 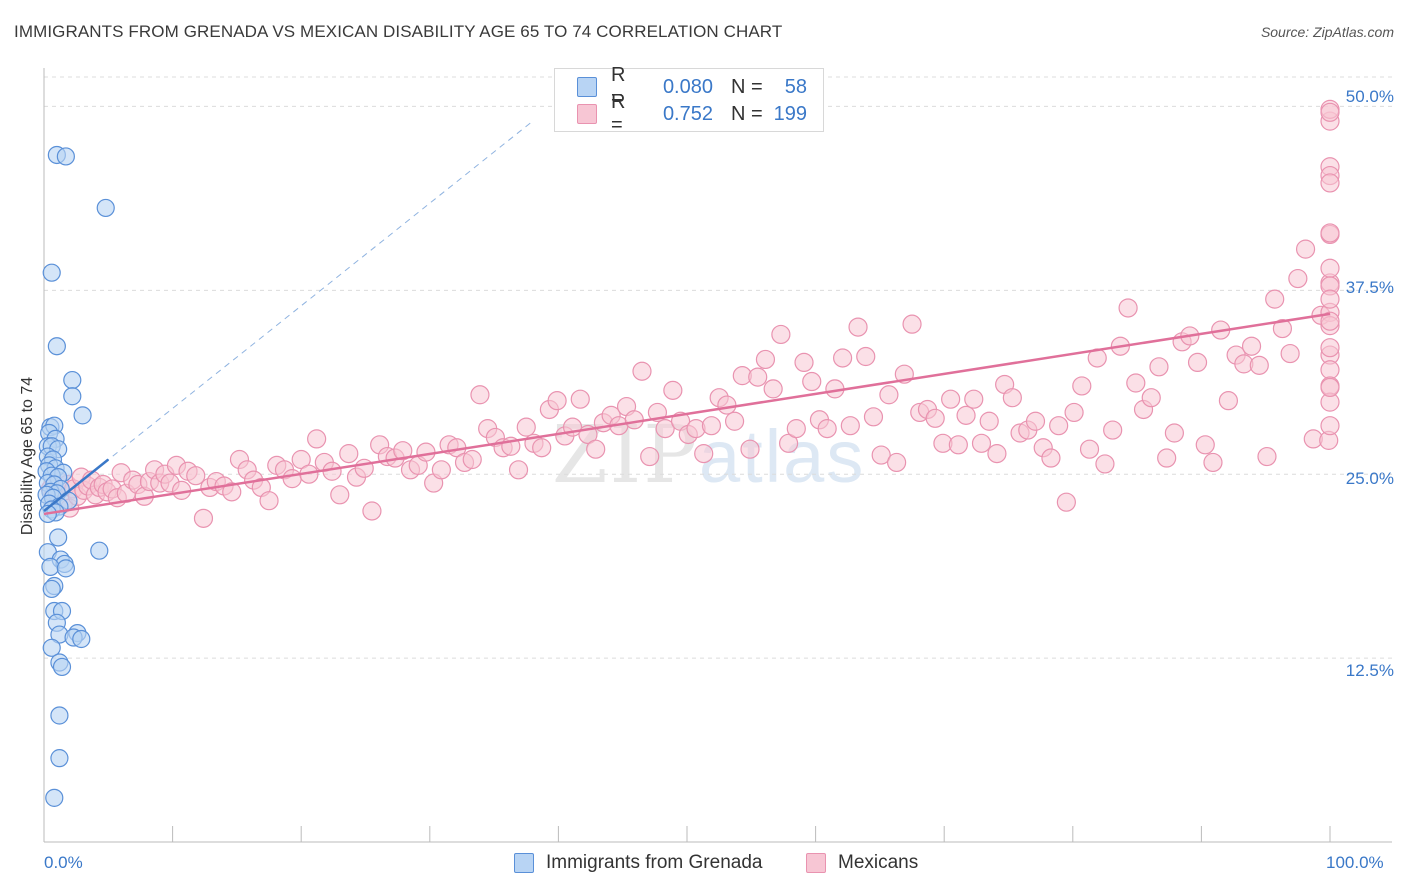 I want to click on legend-row-mexicans: R = 0.752 N = 199, so click(x=692, y=113).